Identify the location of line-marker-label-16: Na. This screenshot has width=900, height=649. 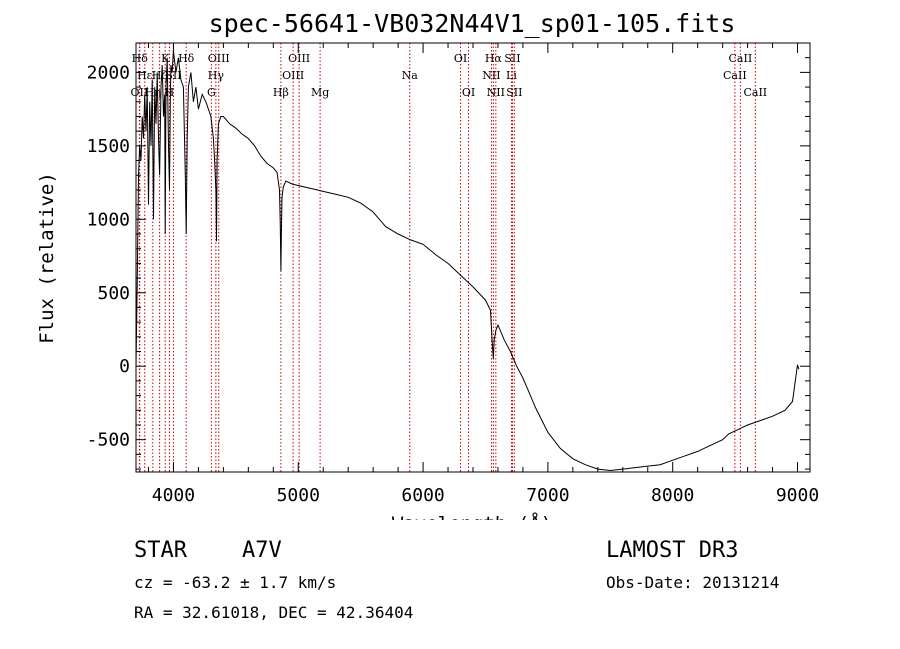
(410, 75).